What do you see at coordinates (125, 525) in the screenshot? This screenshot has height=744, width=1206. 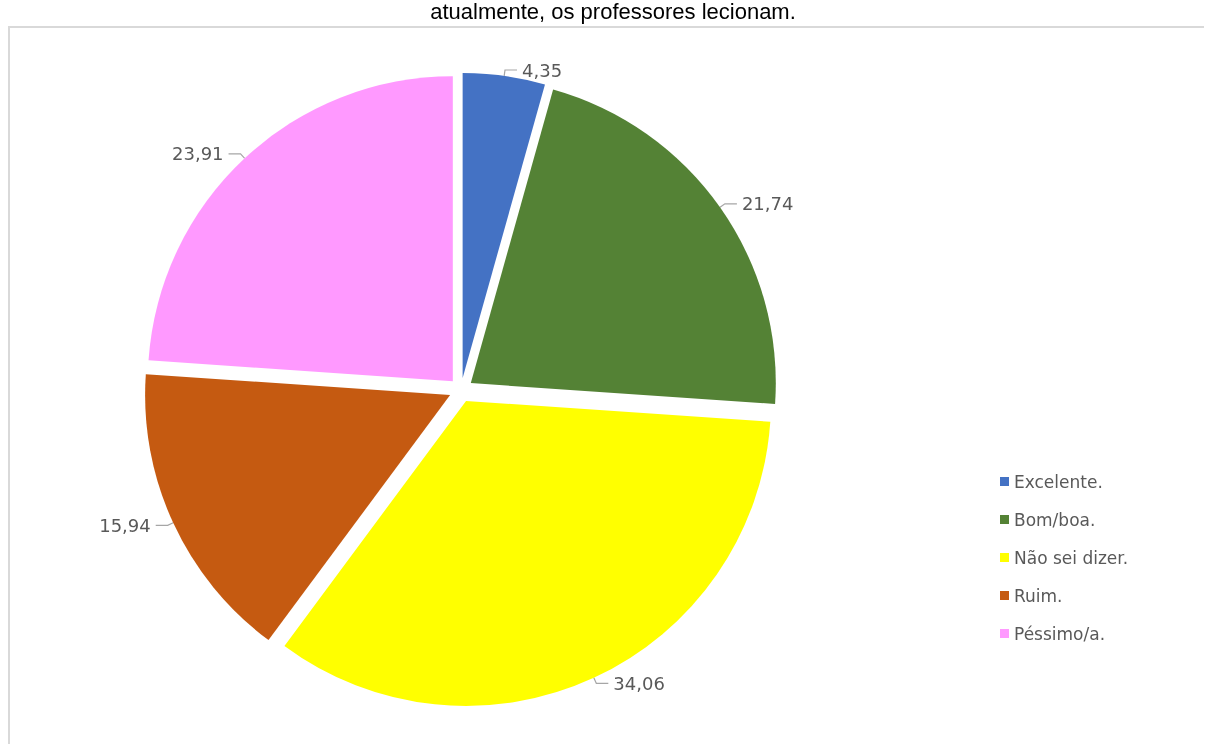 I see `data-label: 15,94` at bounding box center [125, 525].